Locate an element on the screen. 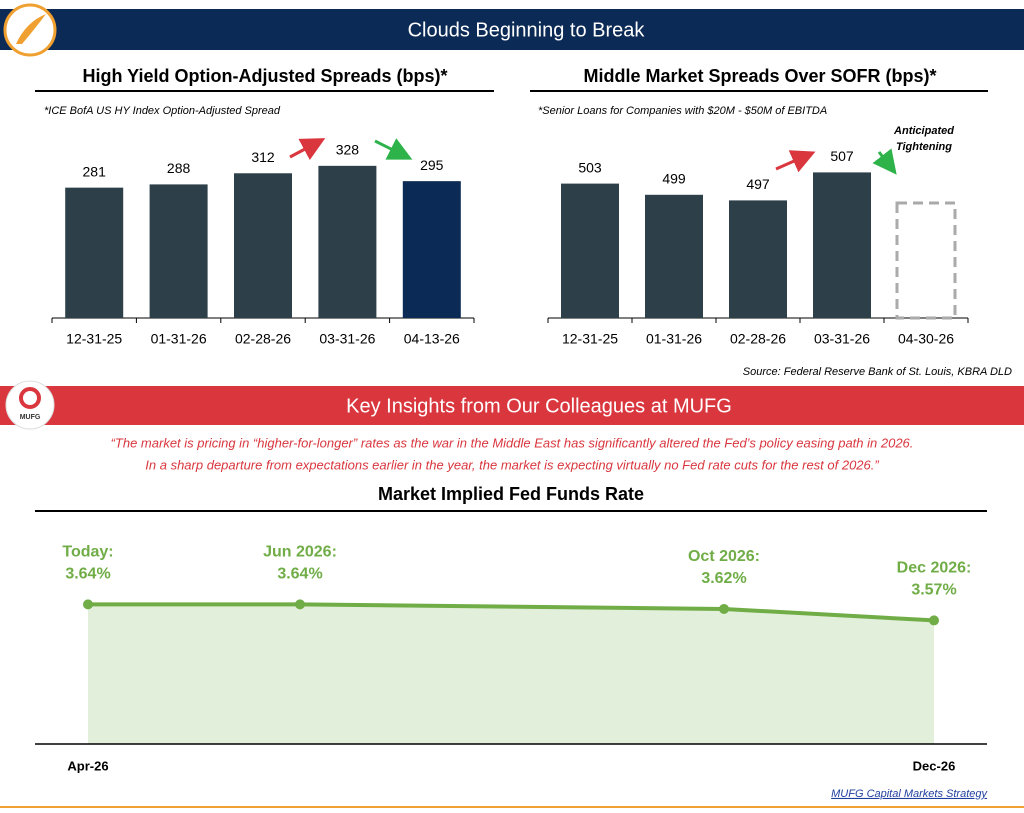  mufg-logo-text: MUFG is located at coordinates (30, 417).